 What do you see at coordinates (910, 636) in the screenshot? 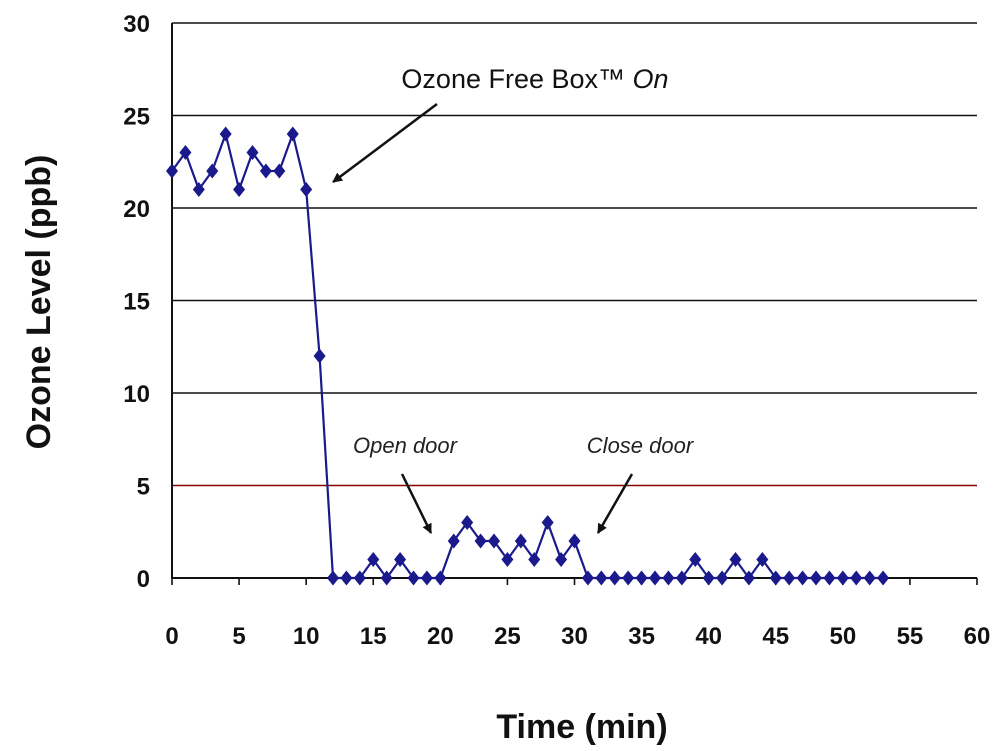
I see `x-tick-label: 55` at bounding box center [910, 636].